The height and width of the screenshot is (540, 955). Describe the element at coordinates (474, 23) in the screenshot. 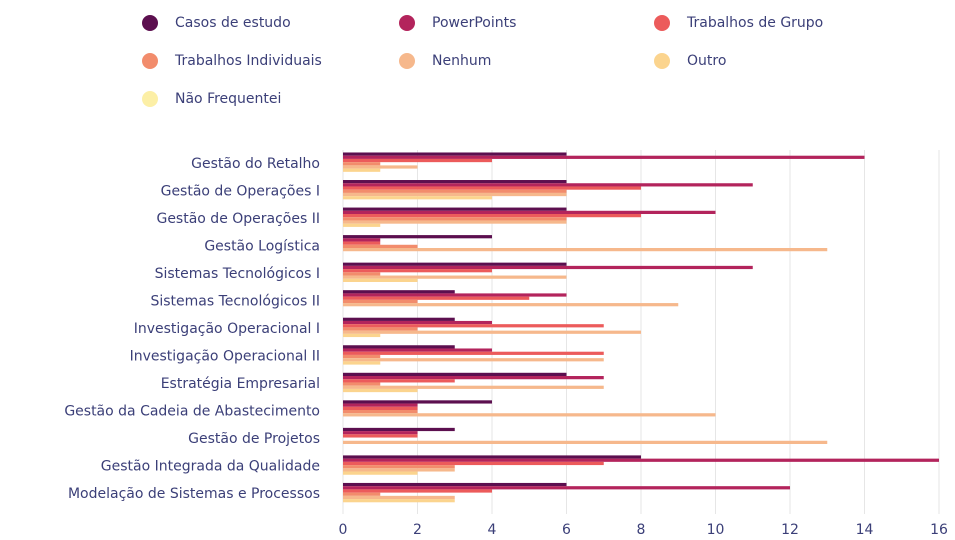

I see `legend-label: PowerPoints` at that location.